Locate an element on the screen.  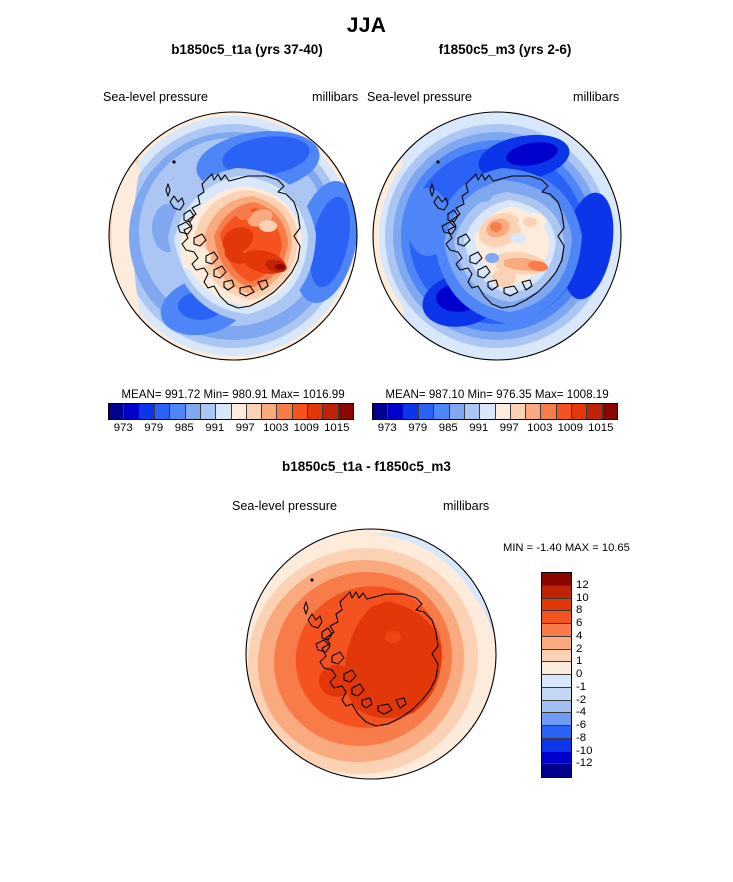
panel-diff-colorbar is located at coordinates (556, 675).